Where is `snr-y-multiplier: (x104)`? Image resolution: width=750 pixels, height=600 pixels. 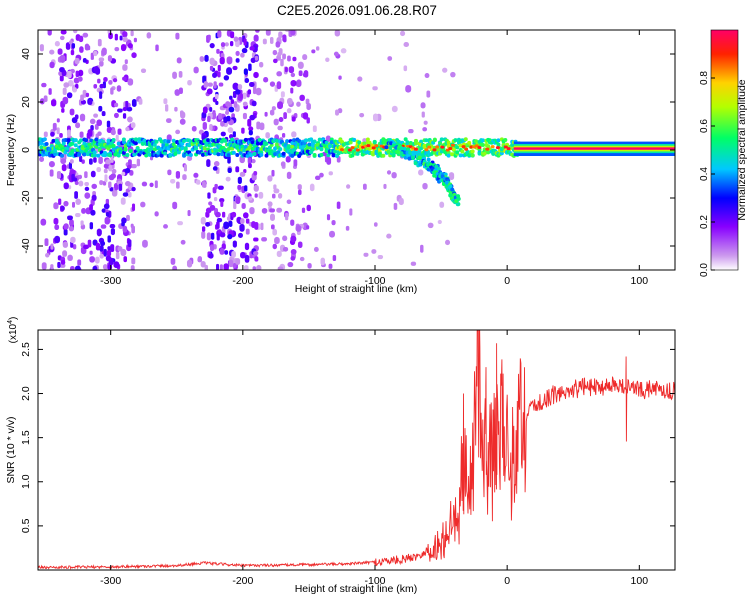 snr-y-multiplier: (x104) is located at coordinates (13, 330).